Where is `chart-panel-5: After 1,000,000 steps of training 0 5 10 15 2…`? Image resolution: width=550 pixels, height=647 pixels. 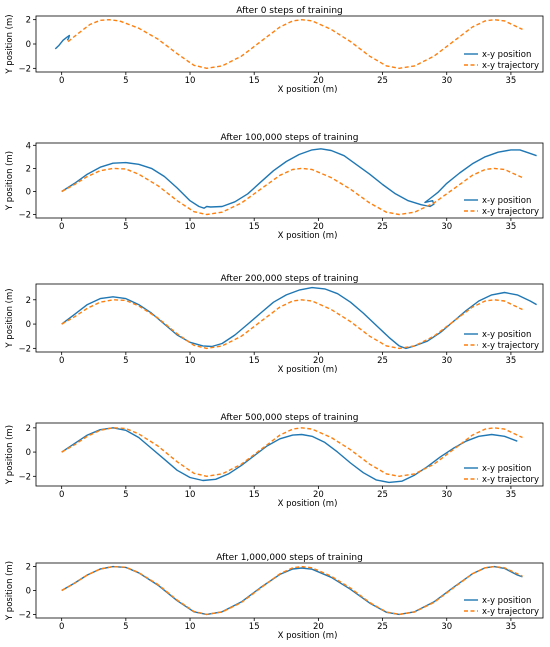 chart-panel-5: After 1,000,000 steps of training 0 5 10 15 2… is located at coordinates (274, 597).